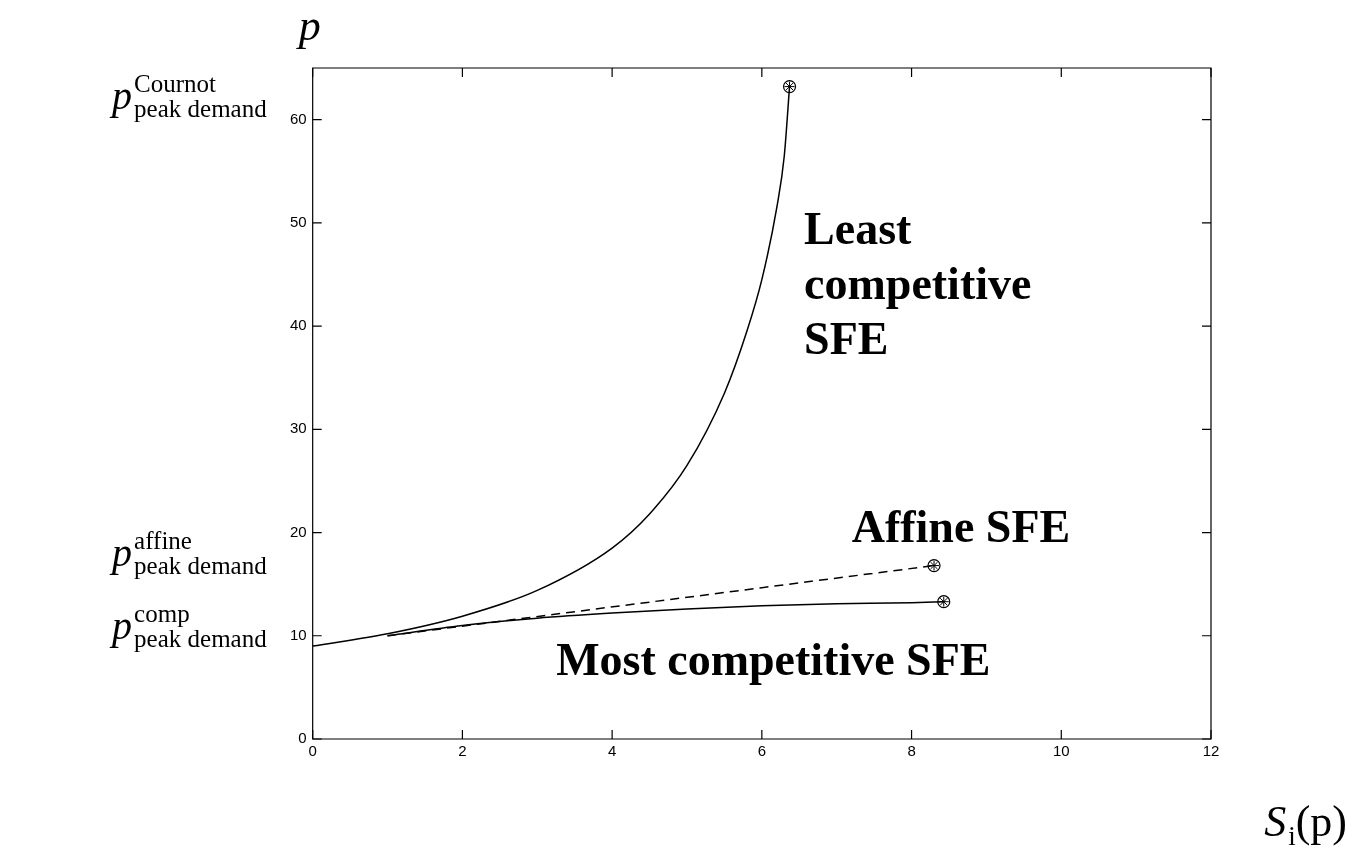  What do you see at coordinates (1061, 751) in the screenshot?
I see `x-tick-label: 10` at bounding box center [1061, 751].